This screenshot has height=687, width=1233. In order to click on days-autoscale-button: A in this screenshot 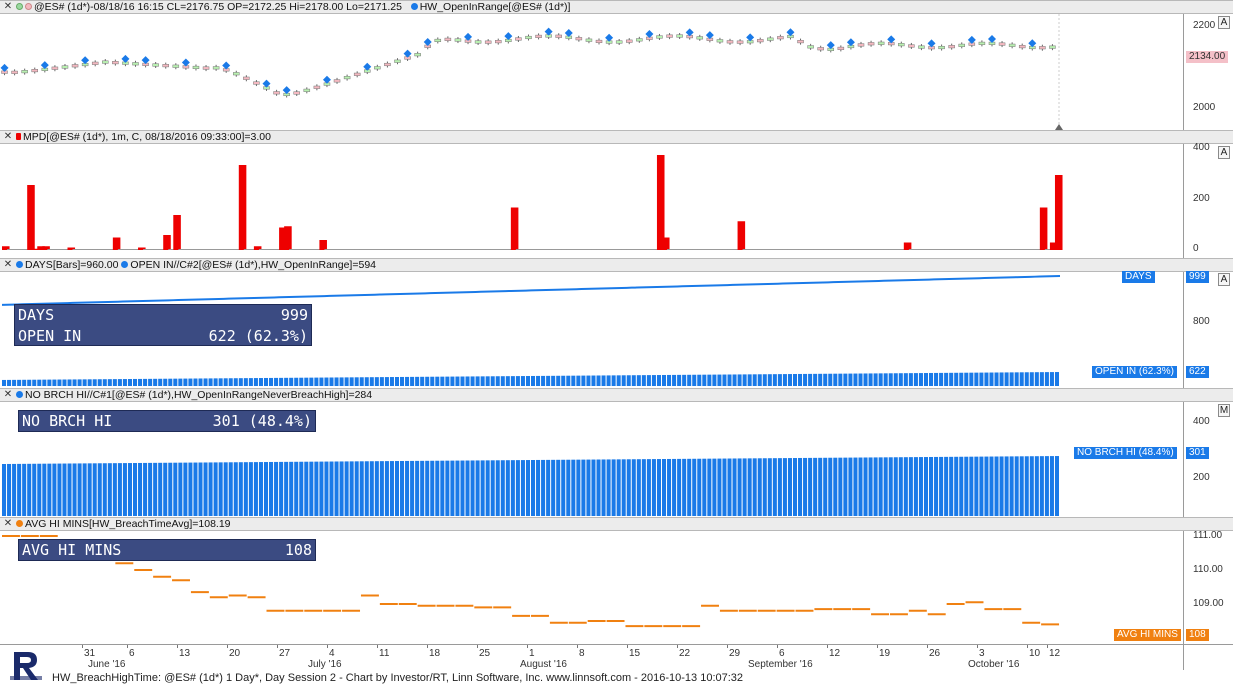, I will do `click(1224, 279)`.